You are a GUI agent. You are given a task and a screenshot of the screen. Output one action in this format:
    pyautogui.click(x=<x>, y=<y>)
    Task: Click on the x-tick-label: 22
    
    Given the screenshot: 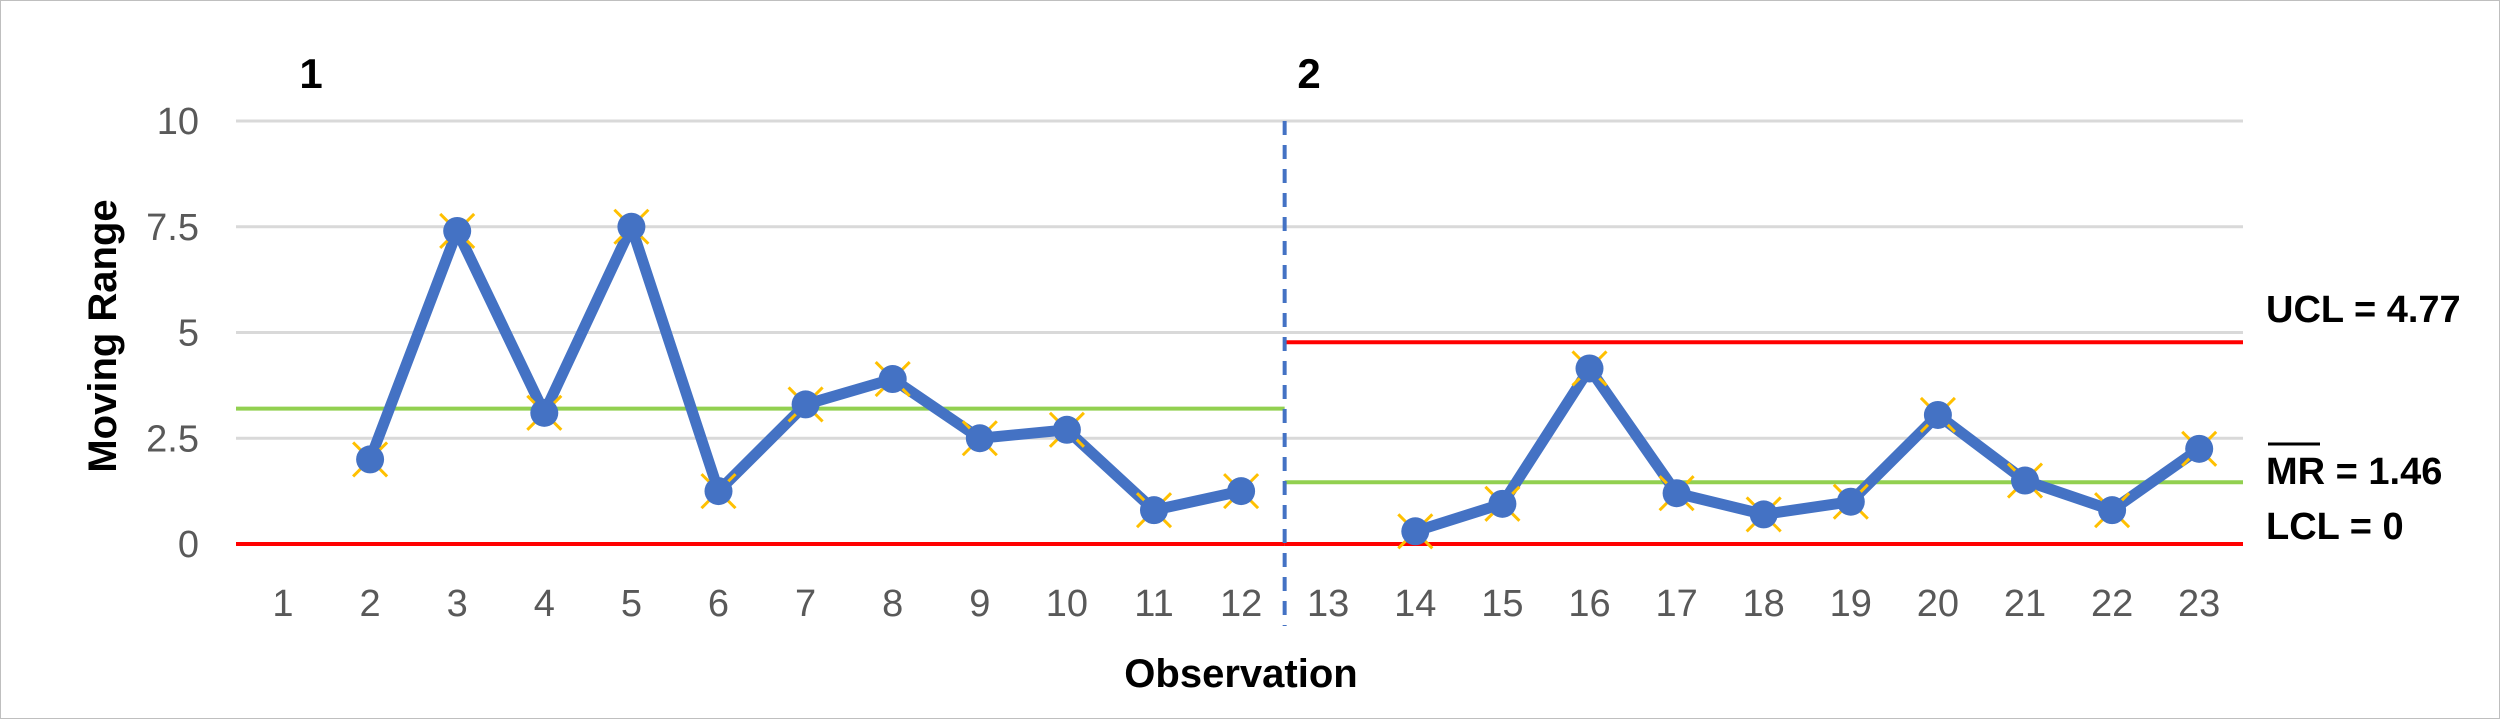 What is the action you would take?
    pyautogui.click(x=2112, y=604)
    